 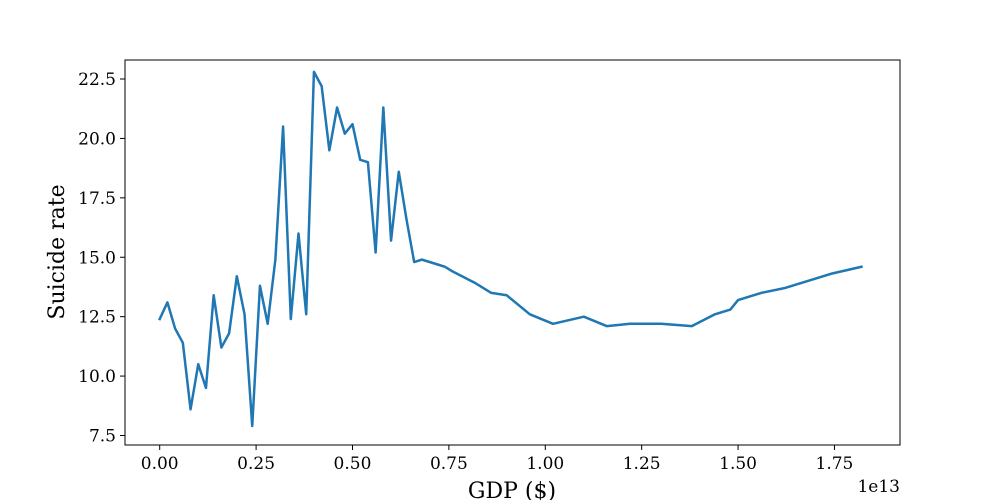 What do you see at coordinates (497, 459) in the screenshot?
I see `x-axis-ticks: 0.00 0.25 0.50 0.75 1.00 1.25 1.50 1.75` at bounding box center [497, 459].